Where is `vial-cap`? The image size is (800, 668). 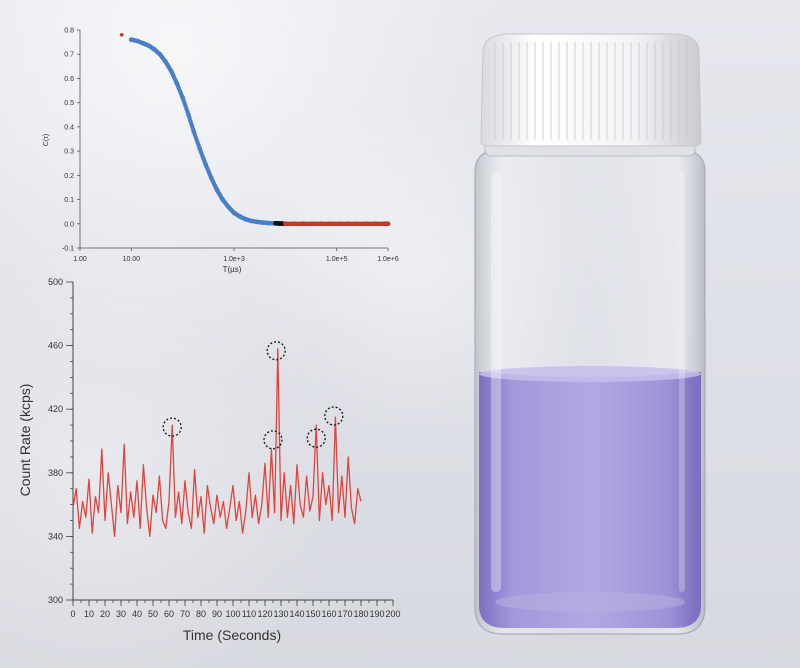 vial-cap is located at coordinates (591, 90).